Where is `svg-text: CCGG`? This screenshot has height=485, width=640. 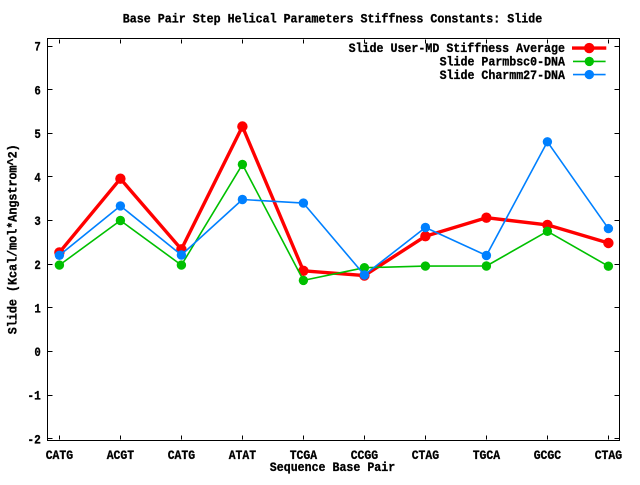 svg-text: CCGG is located at coordinates (364, 456).